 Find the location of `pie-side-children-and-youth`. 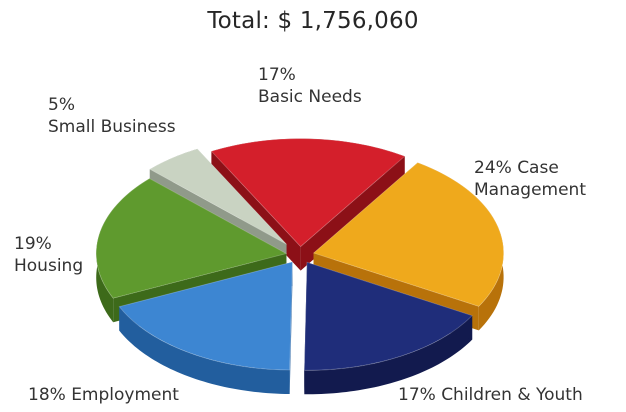

pie-side-children-and-youth is located at coordinates (388, 355).